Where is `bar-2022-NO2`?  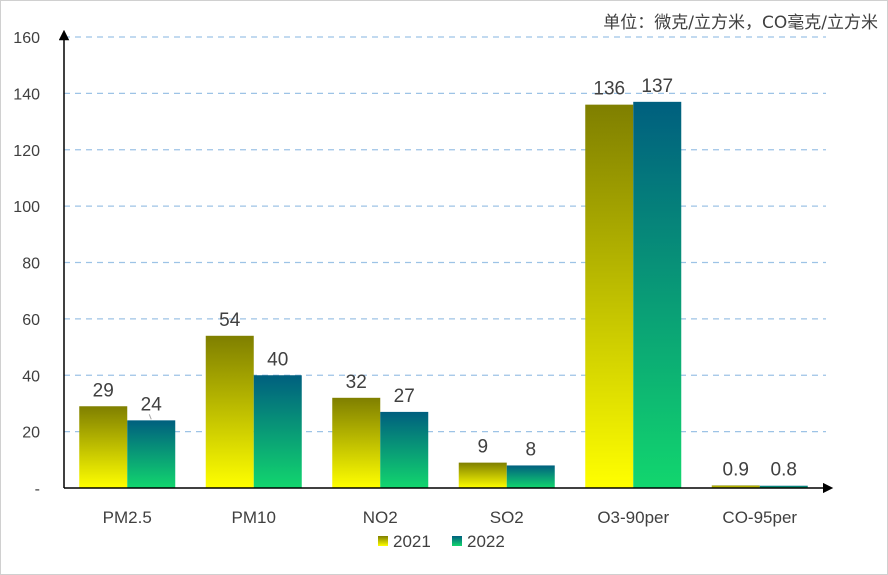
bar-2022-NO2 is located at coordinates (404, 449).